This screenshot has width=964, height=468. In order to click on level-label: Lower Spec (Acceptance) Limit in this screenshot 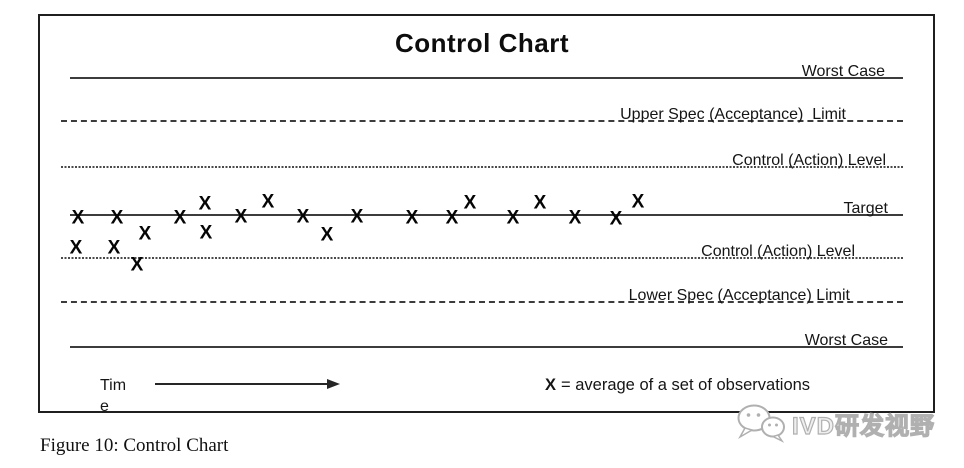, I will do `click(739, 295)`.